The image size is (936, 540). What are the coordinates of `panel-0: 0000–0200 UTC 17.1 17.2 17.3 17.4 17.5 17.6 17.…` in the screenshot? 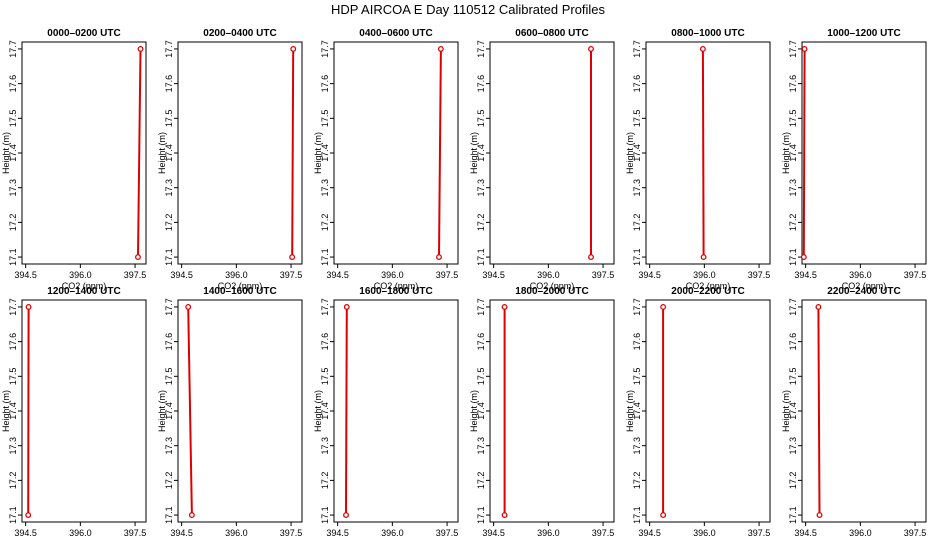 It's located at (74, 159).